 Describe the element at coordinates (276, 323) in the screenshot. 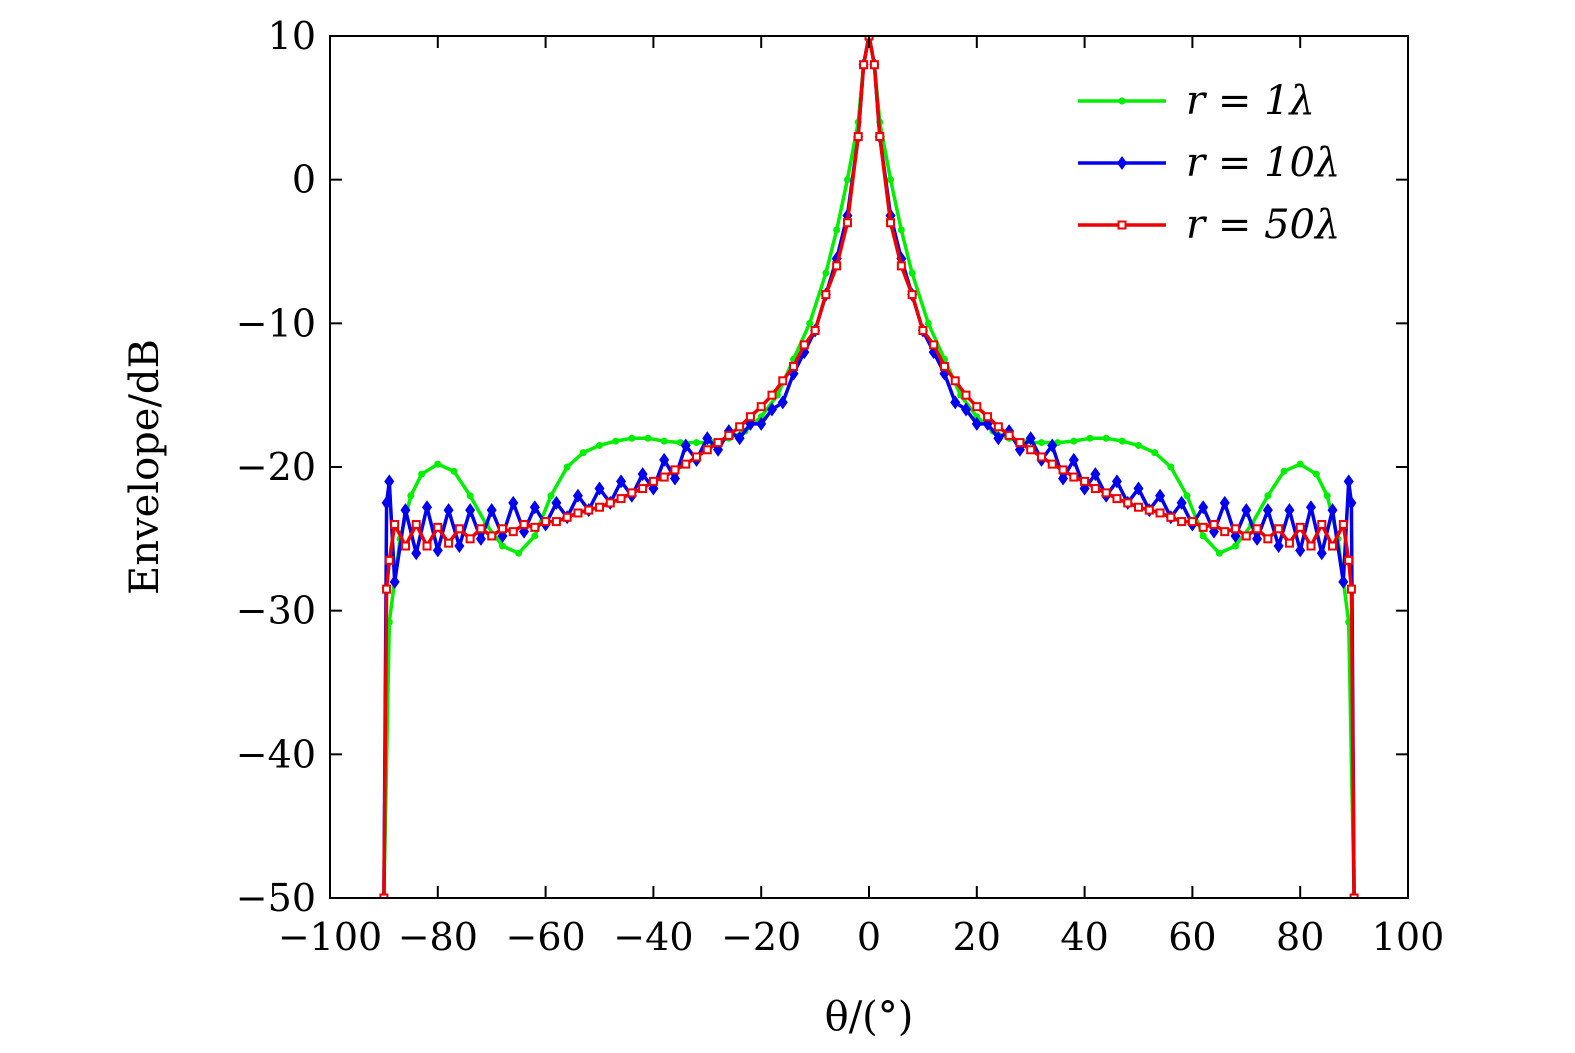

I see `y-tick-label: −10` at that location.